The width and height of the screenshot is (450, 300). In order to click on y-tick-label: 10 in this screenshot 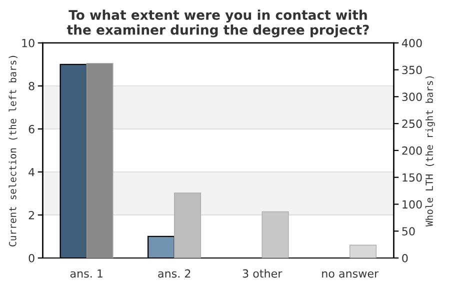, I will do `click(28, 43)`.